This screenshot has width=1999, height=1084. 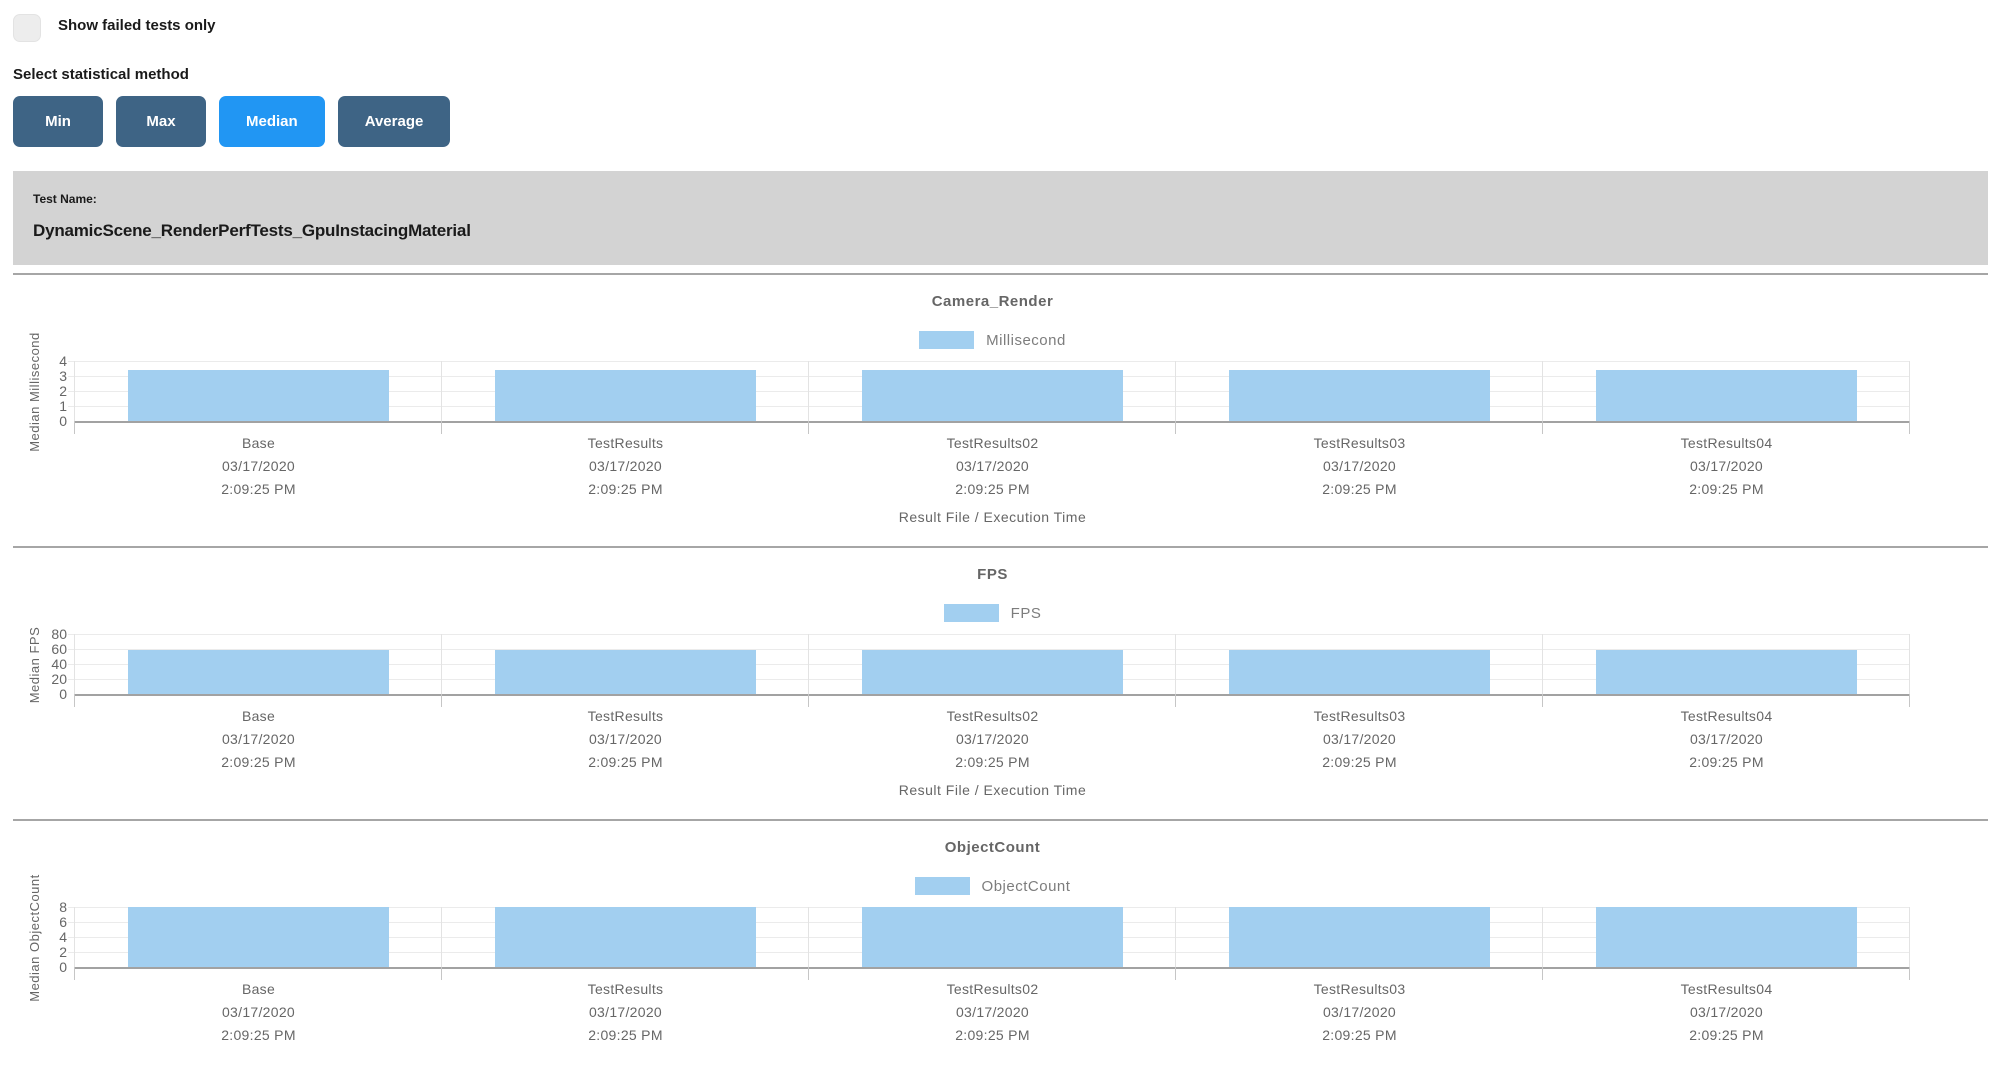 I want to click on chart-legend: FPS, so click(x=992, y=613).